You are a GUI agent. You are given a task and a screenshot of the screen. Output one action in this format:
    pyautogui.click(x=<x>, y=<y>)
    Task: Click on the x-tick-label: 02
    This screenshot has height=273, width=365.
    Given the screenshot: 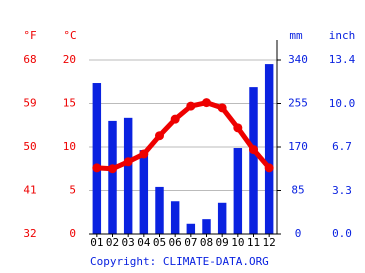 What is the action you would take?
    pyautogui.click(x=112, y=242)
    